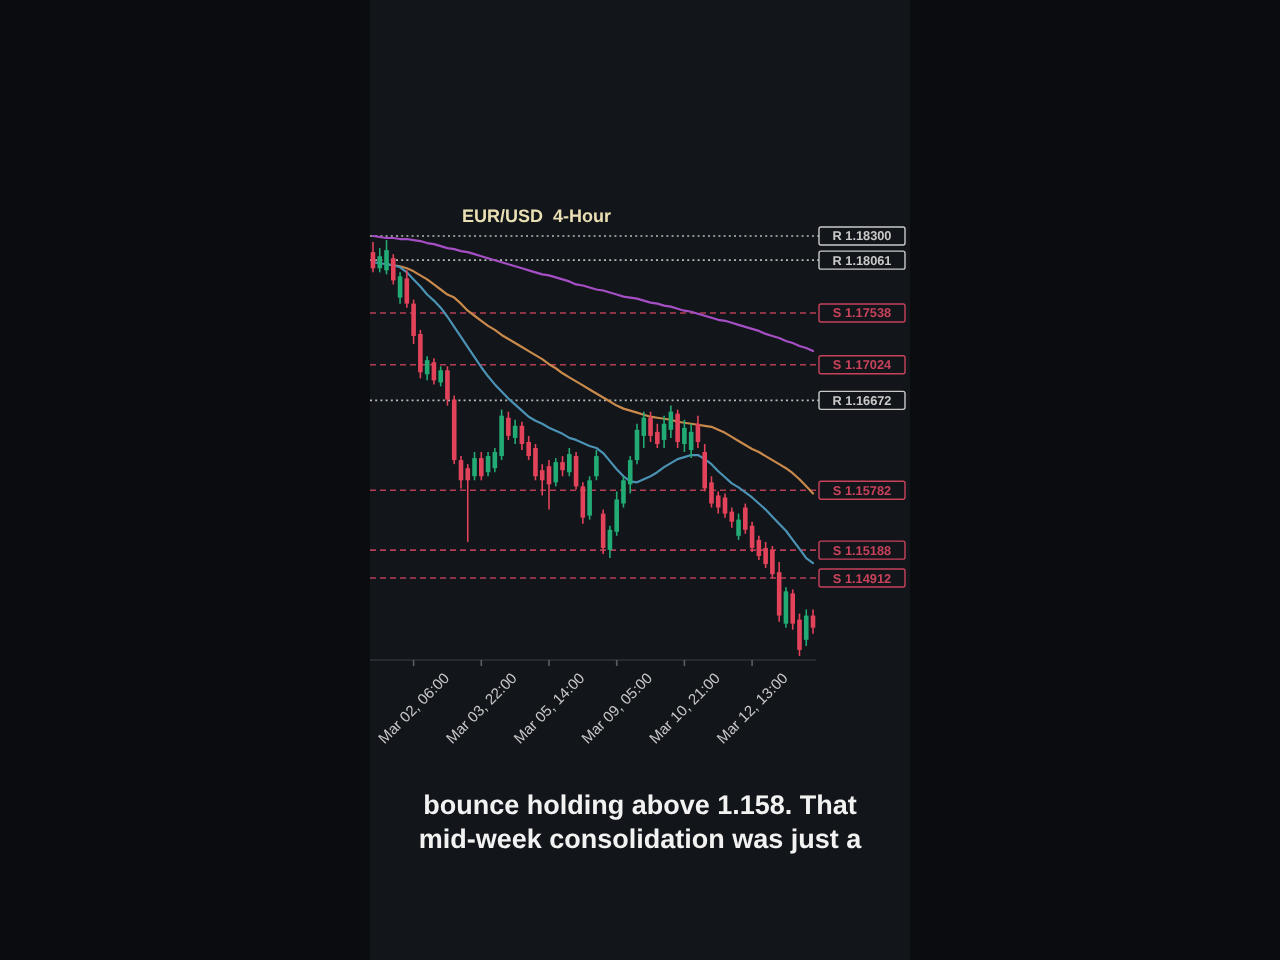 This screenshot has width=1280, height=960. What do you see at coordinates (537, 216) in the screenshot?
I see `chart-title: EUR/USD 4-Hour` at bounding box center [537, 216].